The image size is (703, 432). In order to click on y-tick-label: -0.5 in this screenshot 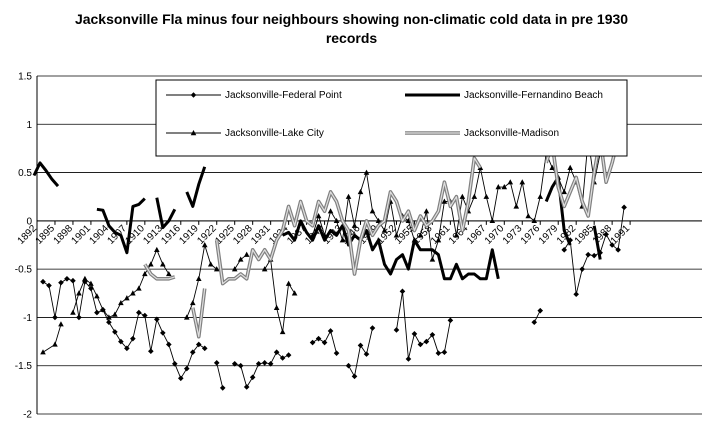, I will do `click(24, 270)`.